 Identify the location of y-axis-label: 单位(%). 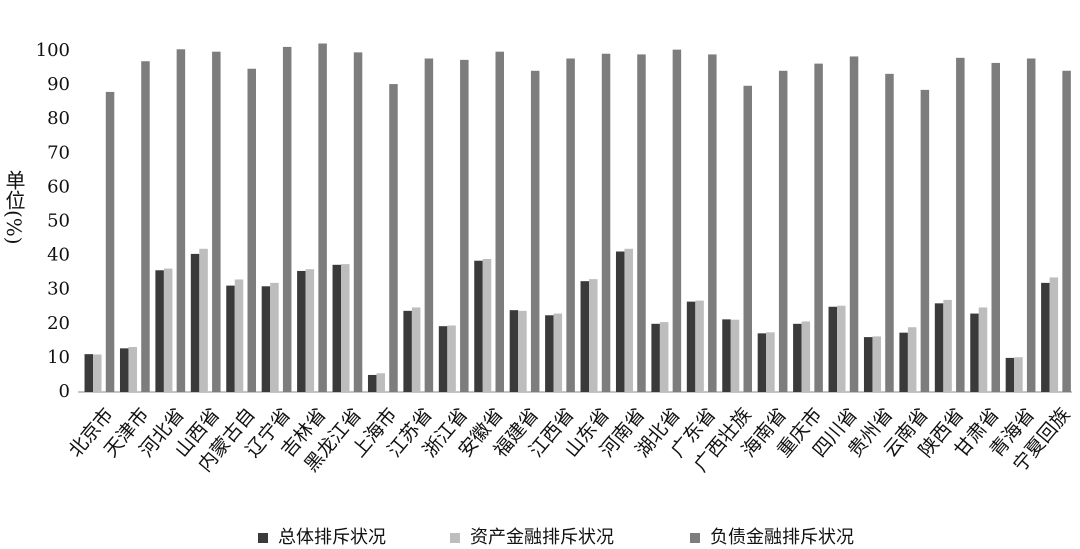
(14, 207).